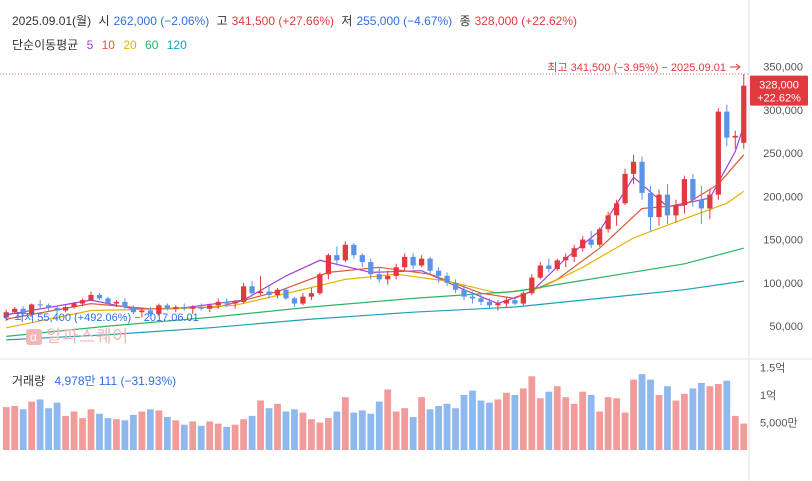 The image size is (812, 481). What do you see at coordinates (783, 197) in the screenshot?
I see `price-tick-label: 200,000` at bounding box center [783, 197].